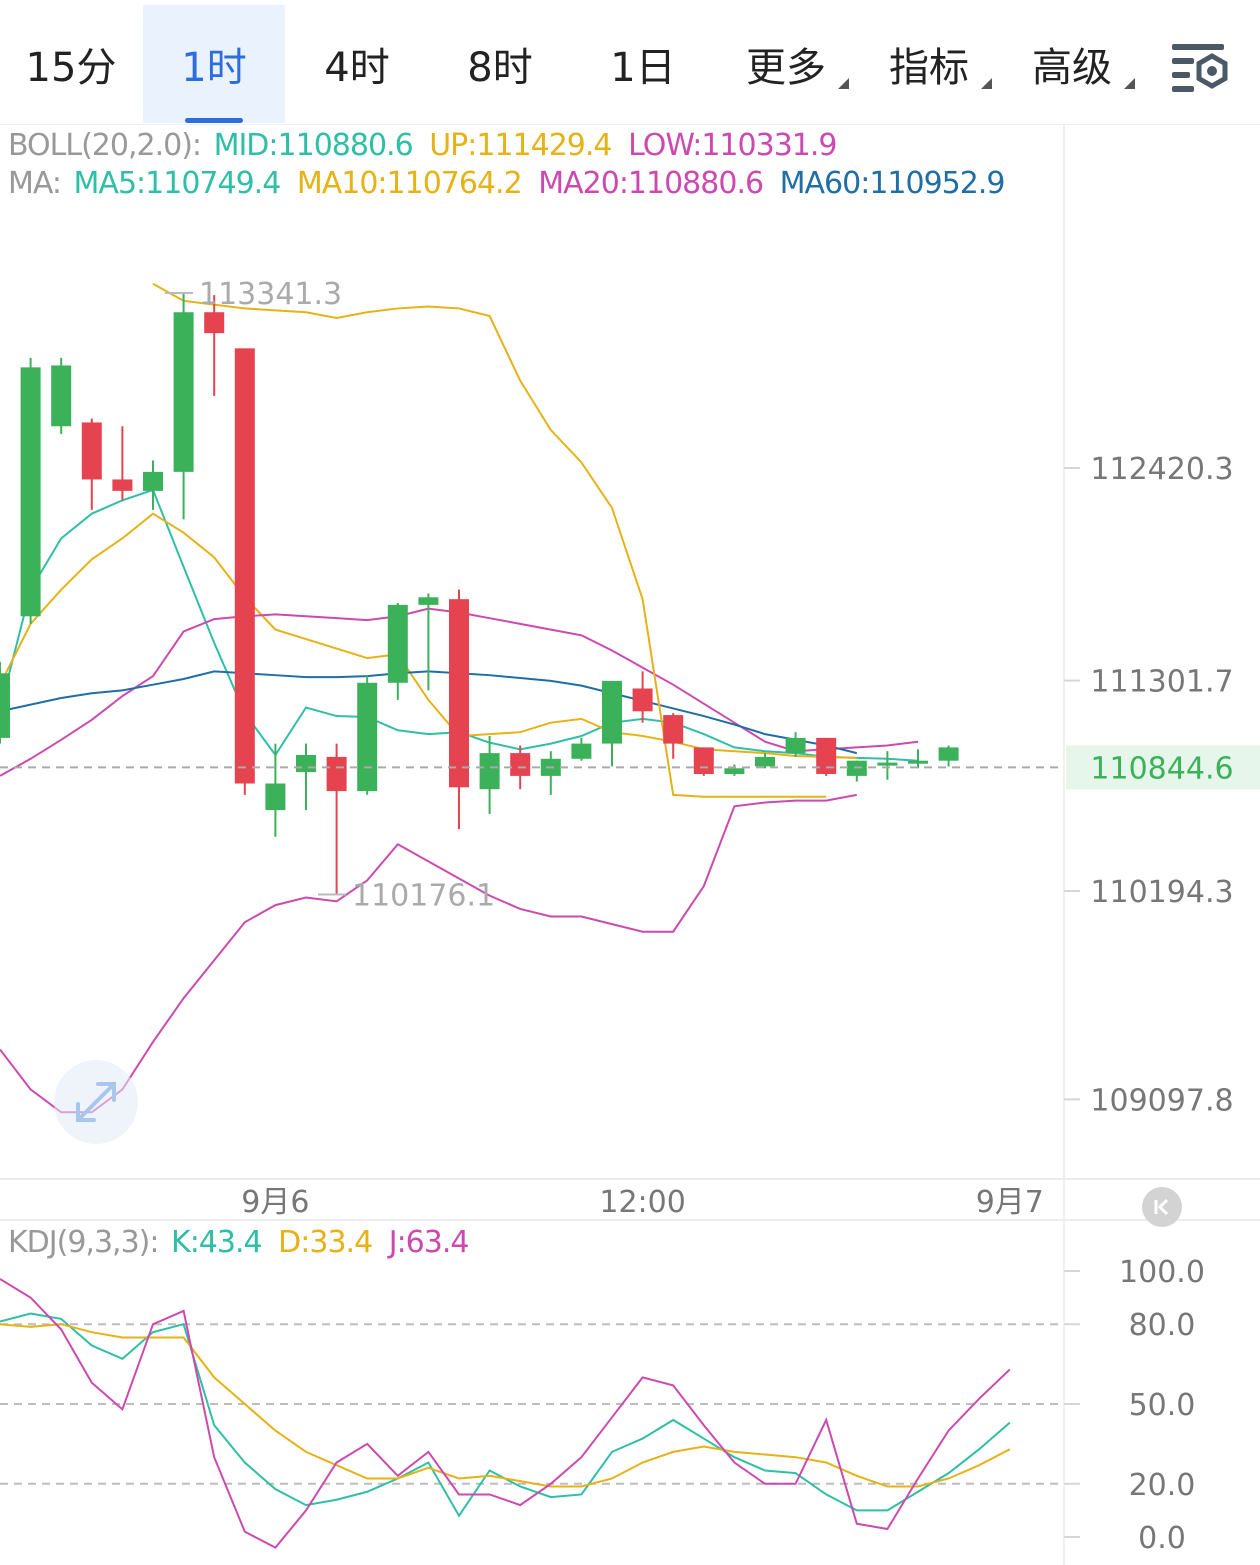  What do you see at coordinates (732, 145) in the screenshot?
I see `boll-low-value: LOW:110331.9` at bounding box center [732, 145].